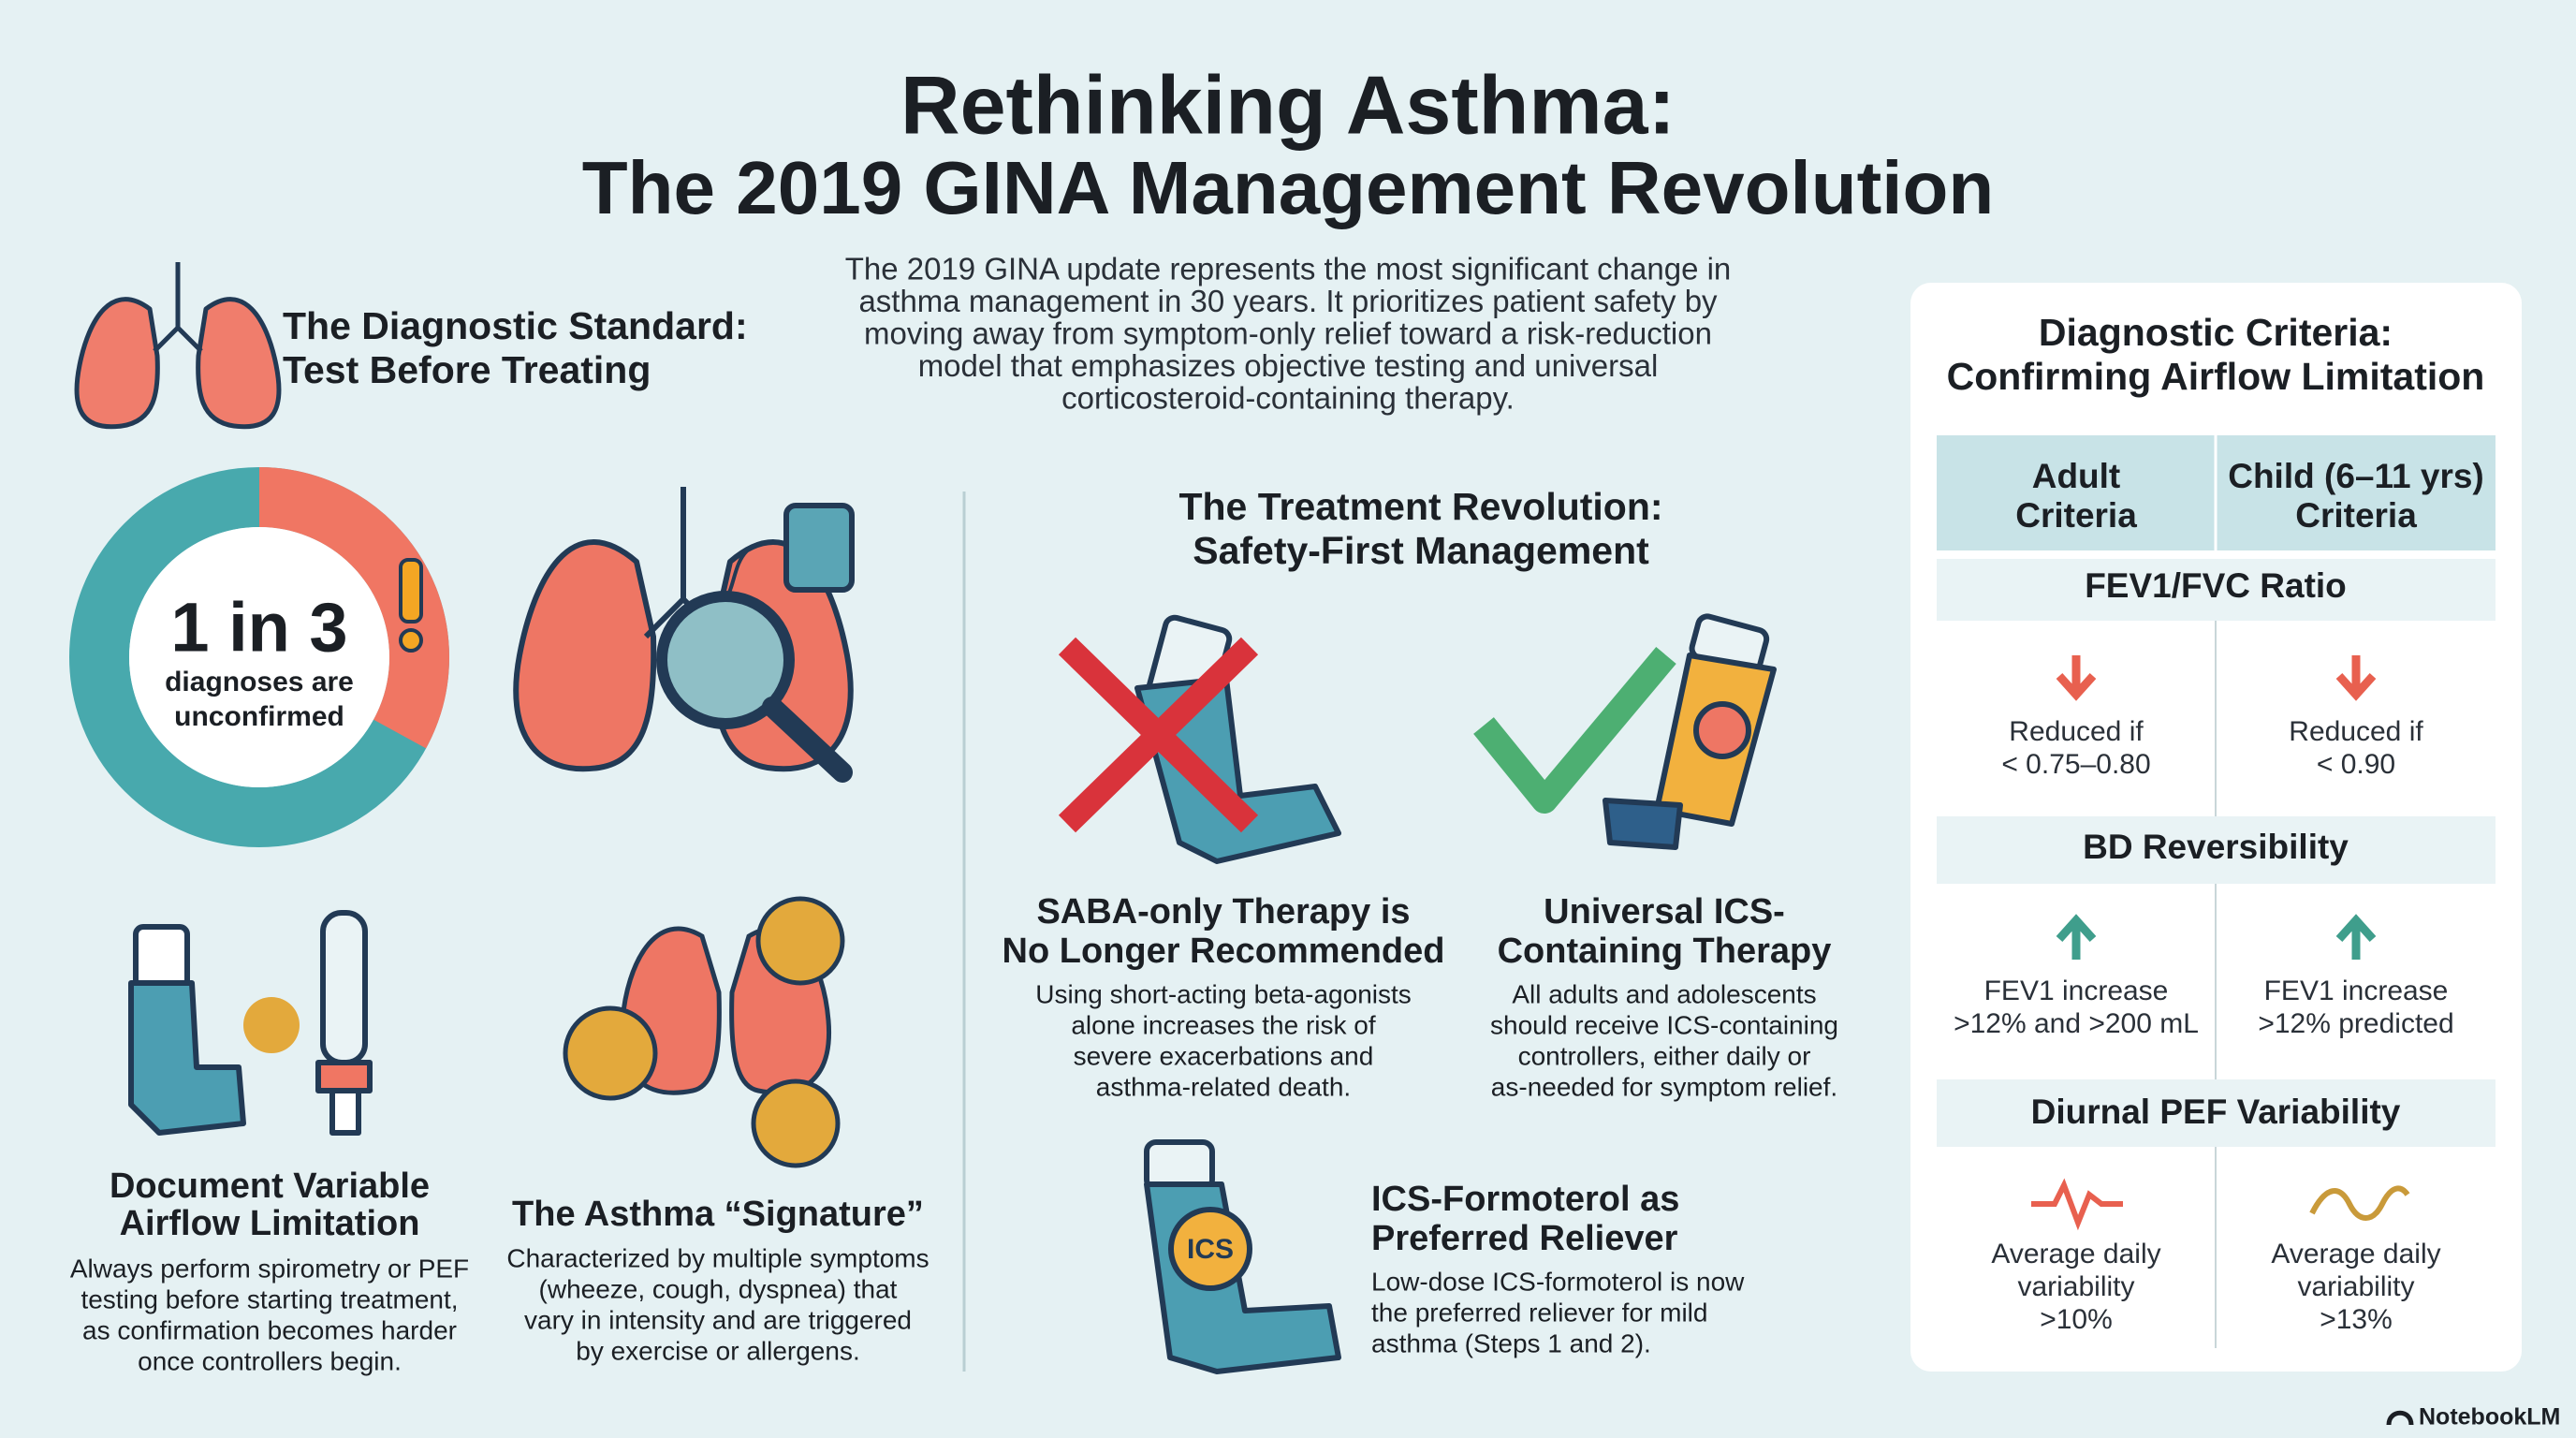 This screenshot has height=1438, width=2576. I want to click on item-text: asthma-related death., so click(1223, 1086).